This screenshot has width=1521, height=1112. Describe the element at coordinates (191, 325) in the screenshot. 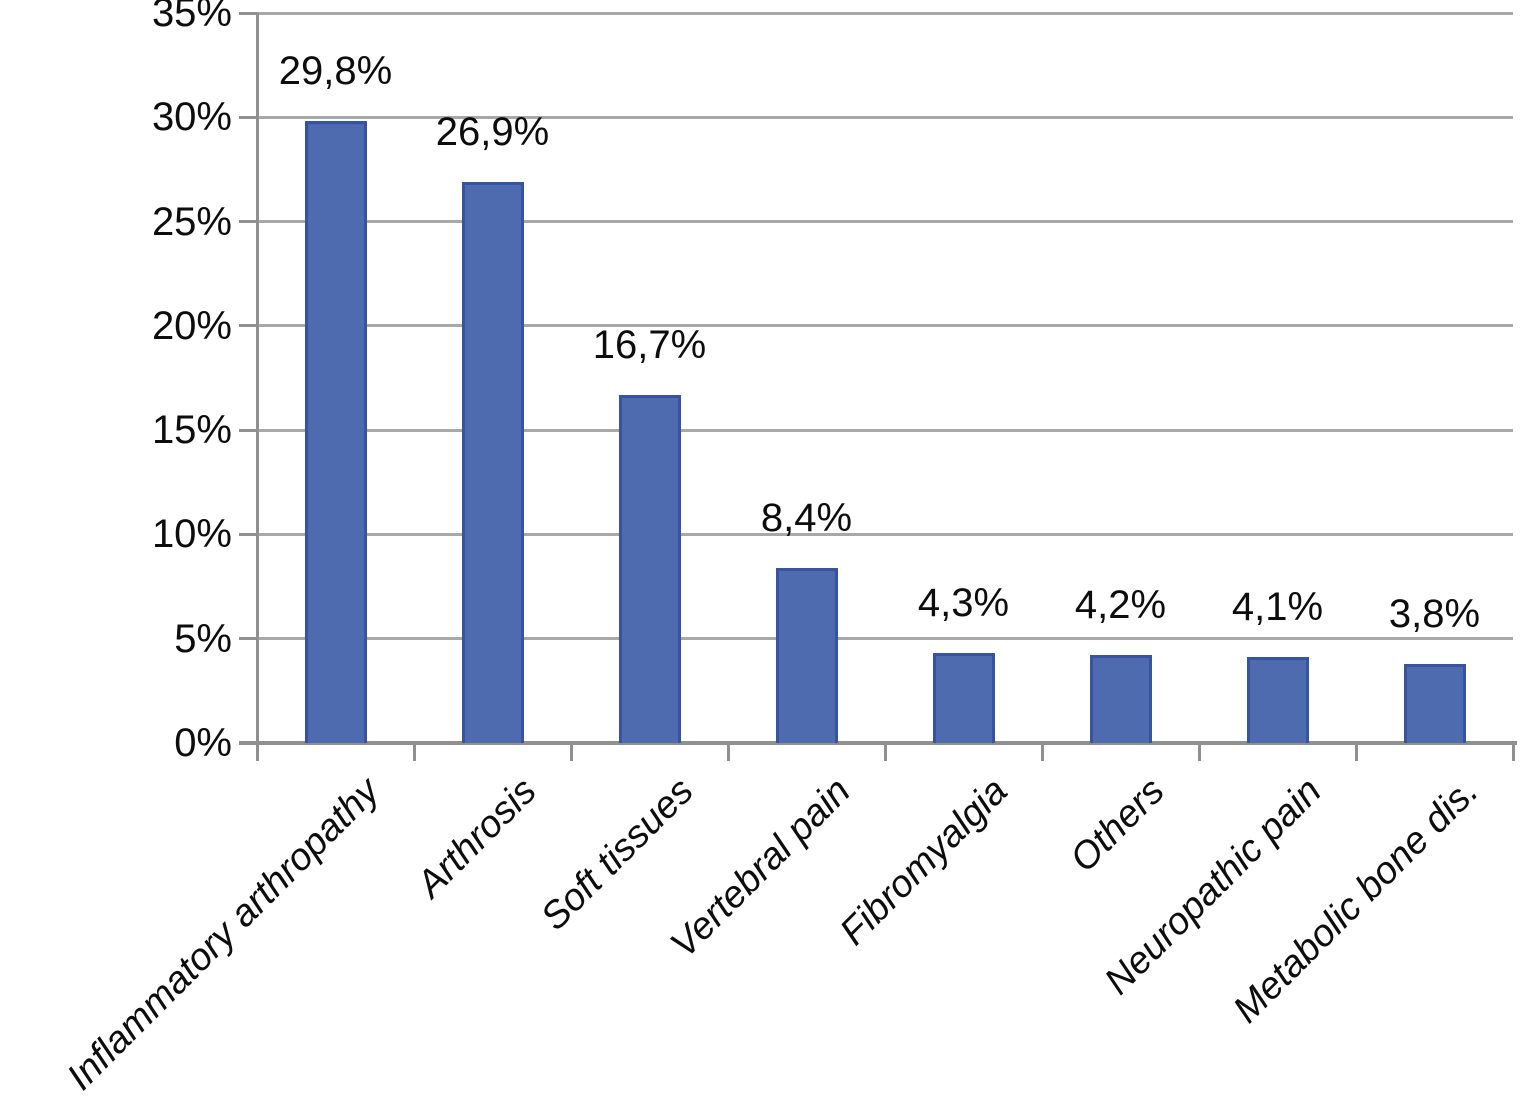

I see `y-axis-tick-label: 20%` at that location.